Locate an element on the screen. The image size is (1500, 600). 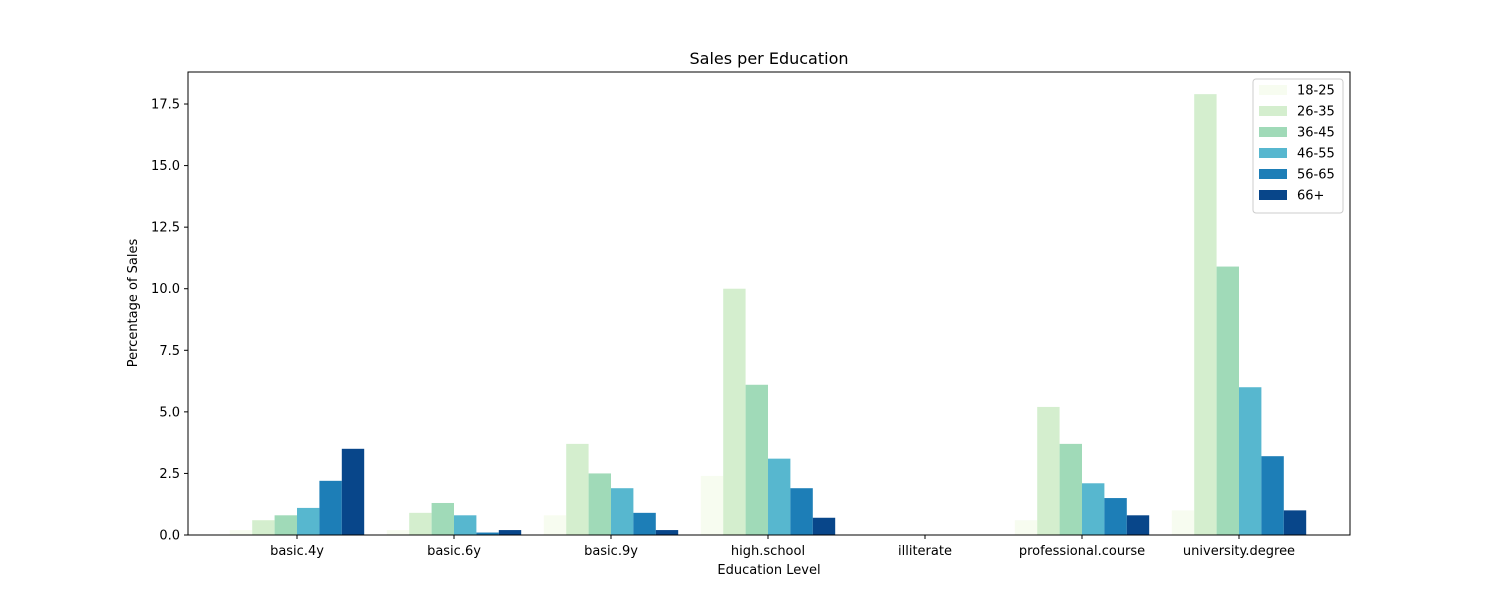
x-tick-label: basic.6y is located at coordinates (454, 551).